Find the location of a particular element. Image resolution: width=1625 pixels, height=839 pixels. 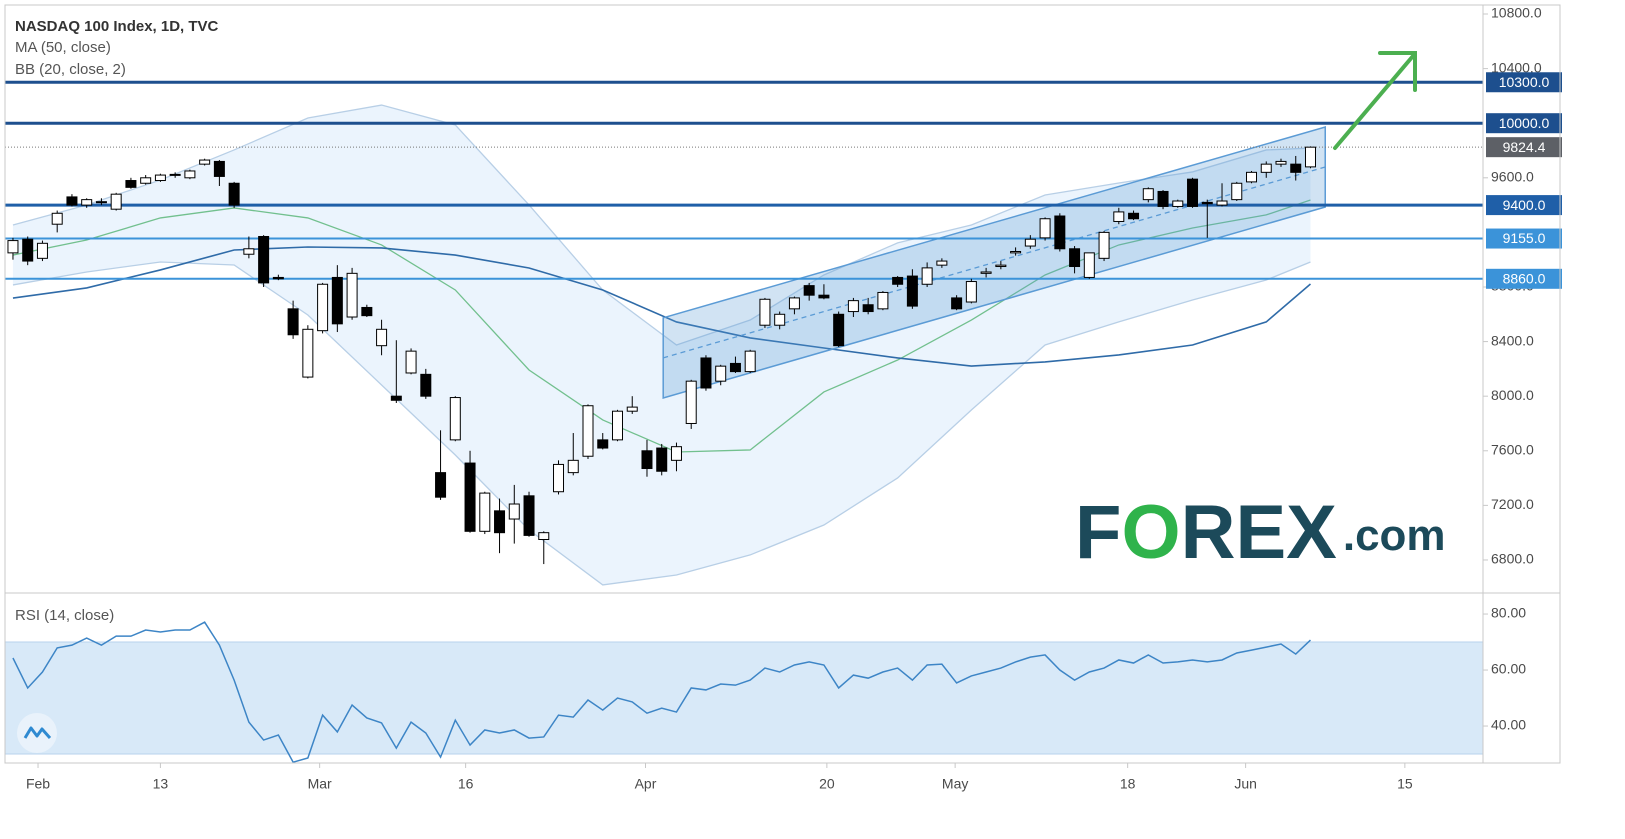

legend-rsi: RSI (14, close) is located at coordinates (64, 615).